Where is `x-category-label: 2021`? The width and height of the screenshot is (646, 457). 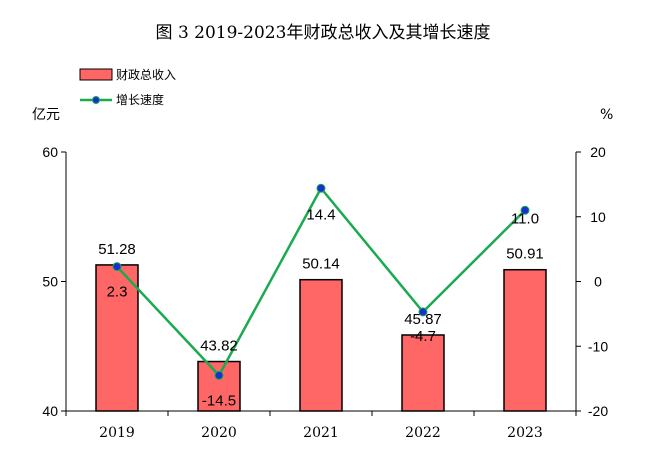 x-category-label: 2021 is located at coordinates (321, 433).